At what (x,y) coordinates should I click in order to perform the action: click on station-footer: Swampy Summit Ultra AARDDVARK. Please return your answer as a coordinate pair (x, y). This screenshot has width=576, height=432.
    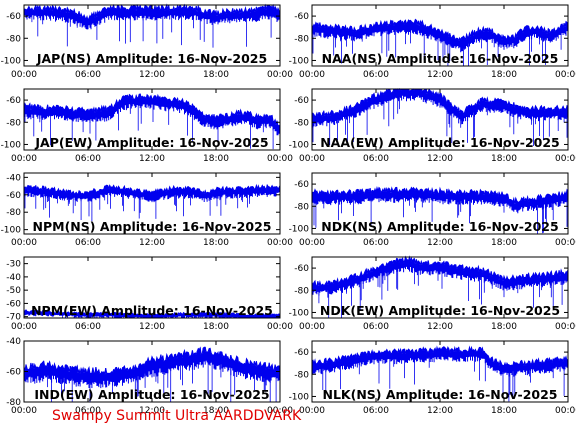
    Looking at the image, I should click on (177, 416).